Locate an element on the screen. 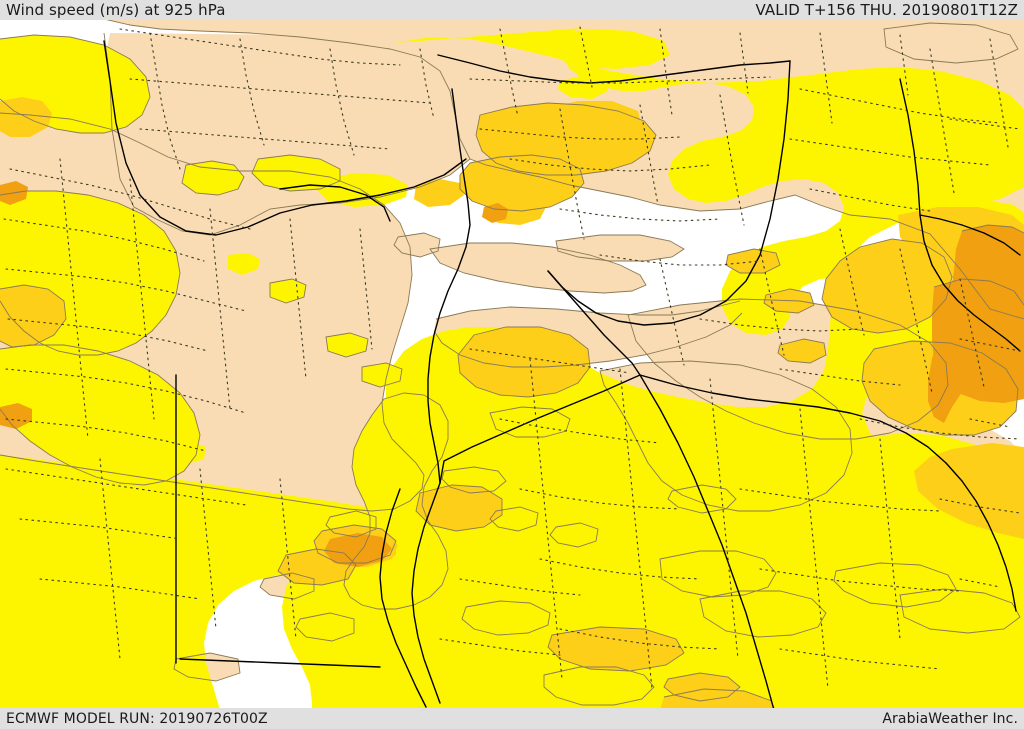 The height and width of the screenshot is (729, 1024). model-run-label: ECMWF MODEL RUN: 20190726T00Z is located at coordinates (137, 718).